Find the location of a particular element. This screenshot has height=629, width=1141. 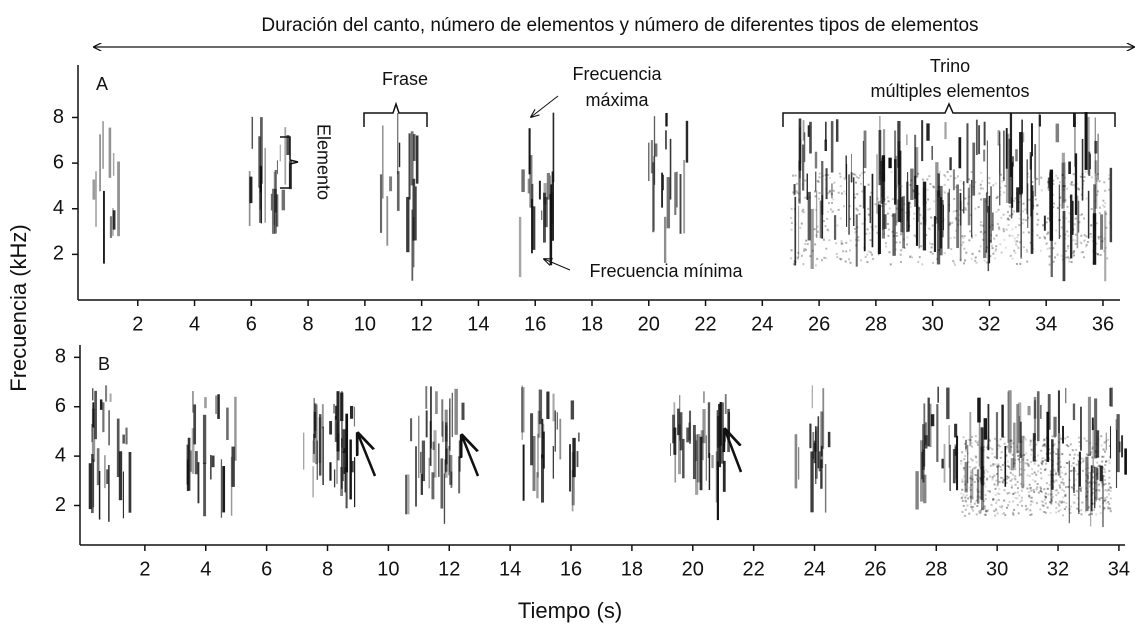

trill-bracket is located at coordinates (949, 114).